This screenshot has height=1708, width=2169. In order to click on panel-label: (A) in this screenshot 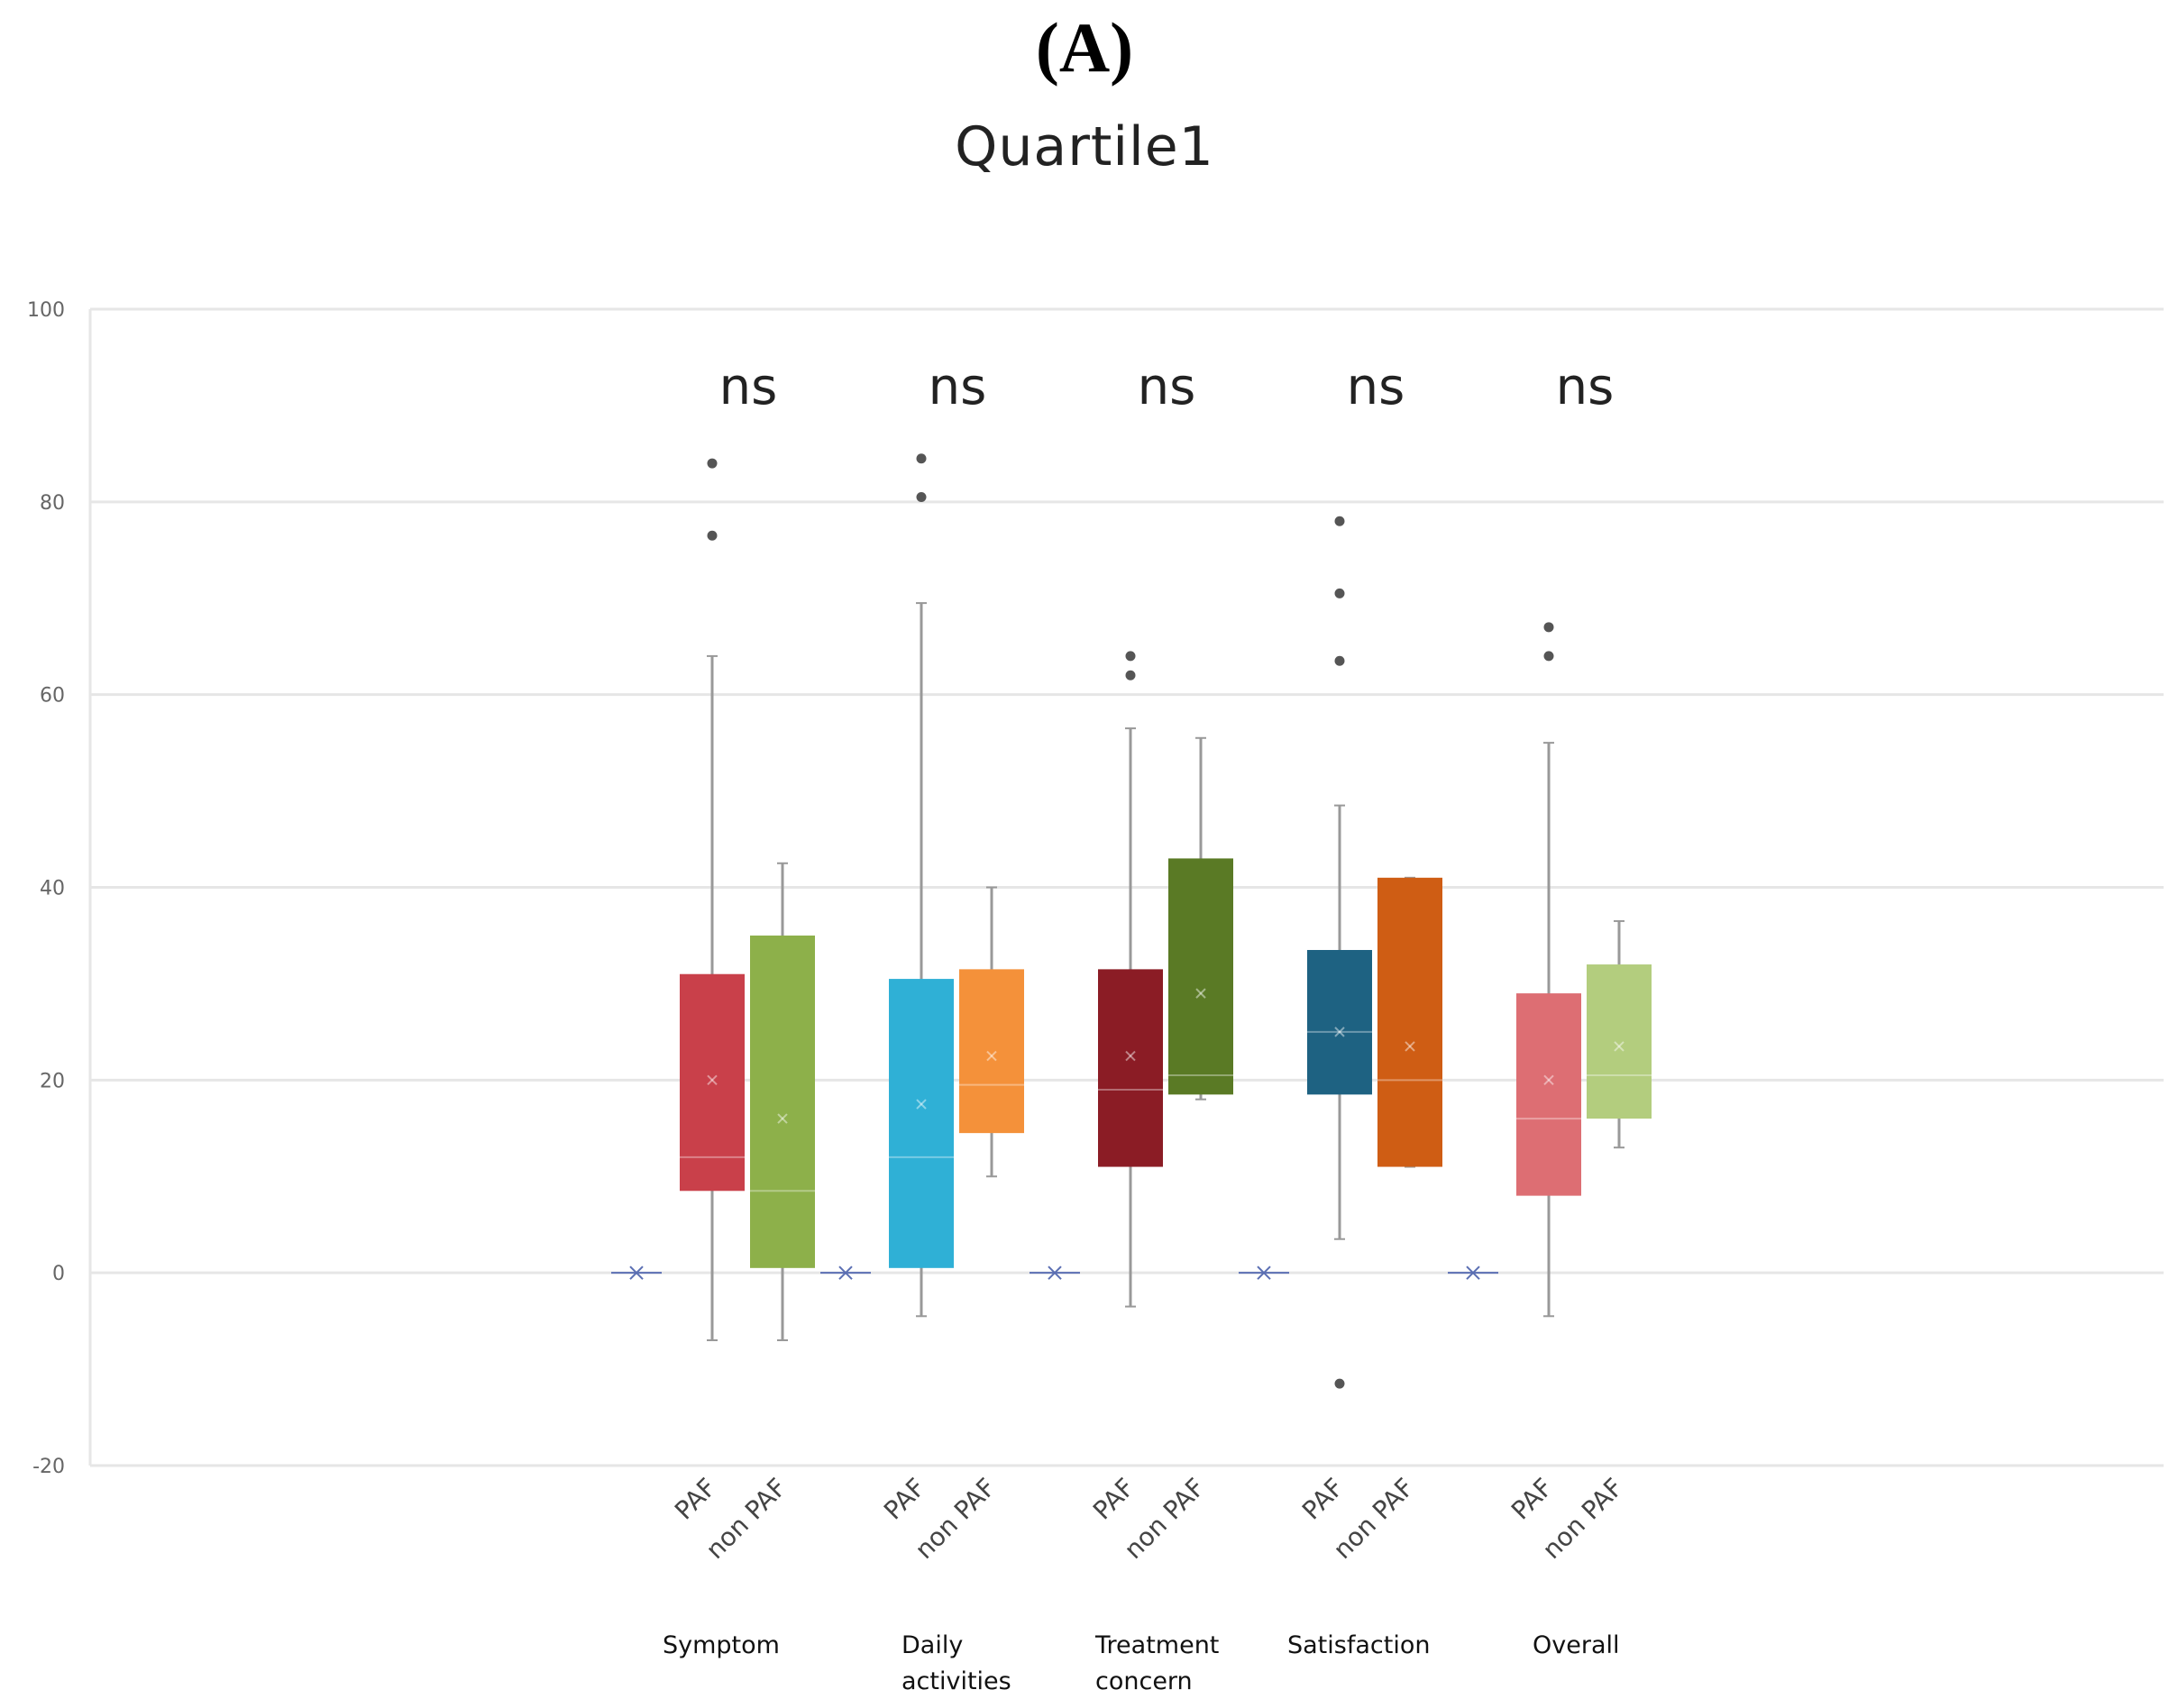, I will do `click(1084, 48)`.